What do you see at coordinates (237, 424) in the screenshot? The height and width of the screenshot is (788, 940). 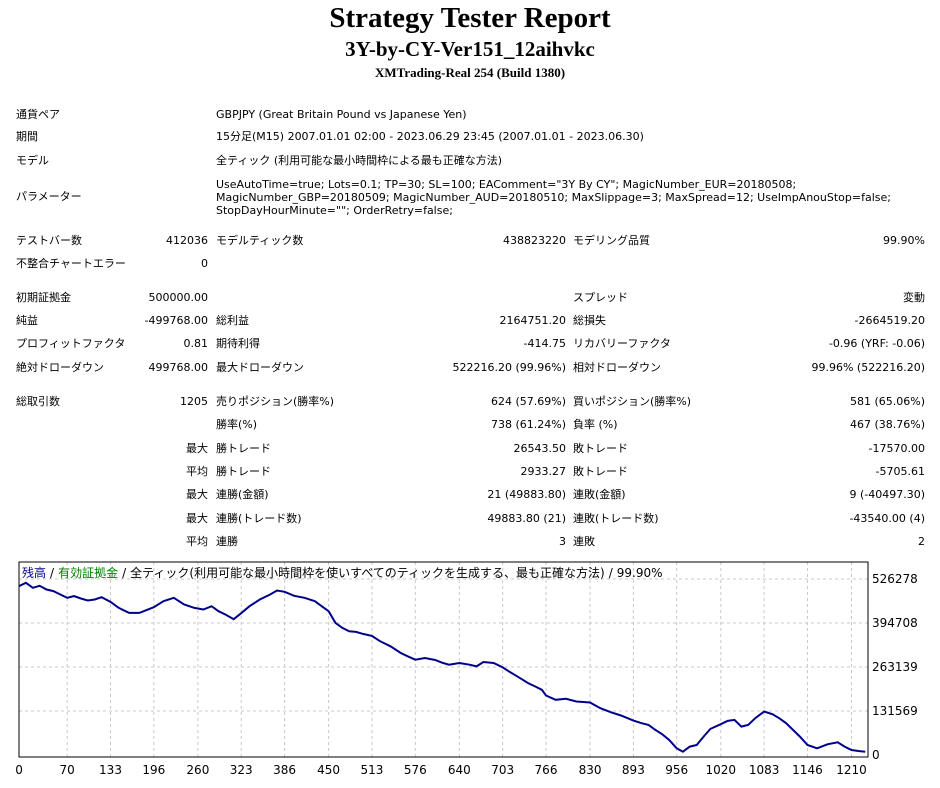 I see `win-label: 勝率(%)` at bounding box center [237, 424].